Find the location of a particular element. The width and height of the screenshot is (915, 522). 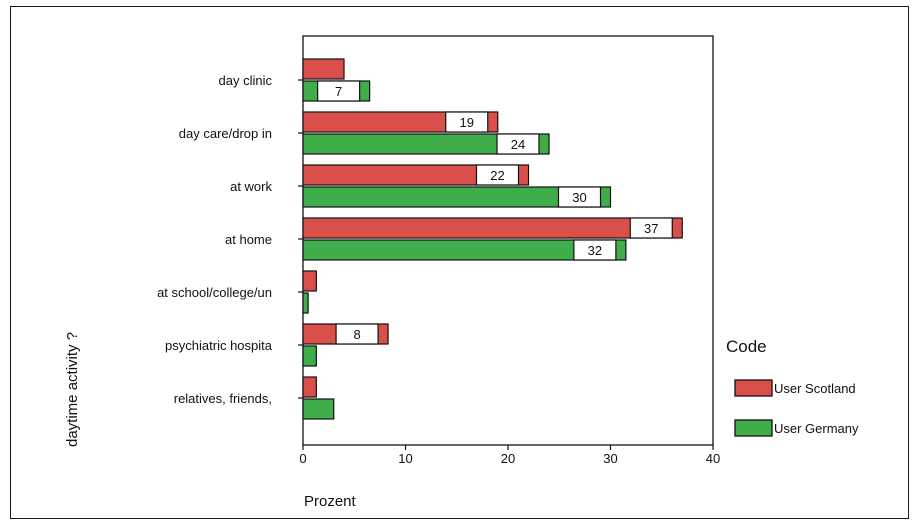

legend-swatch-germany is located at coordinates (753, 428).